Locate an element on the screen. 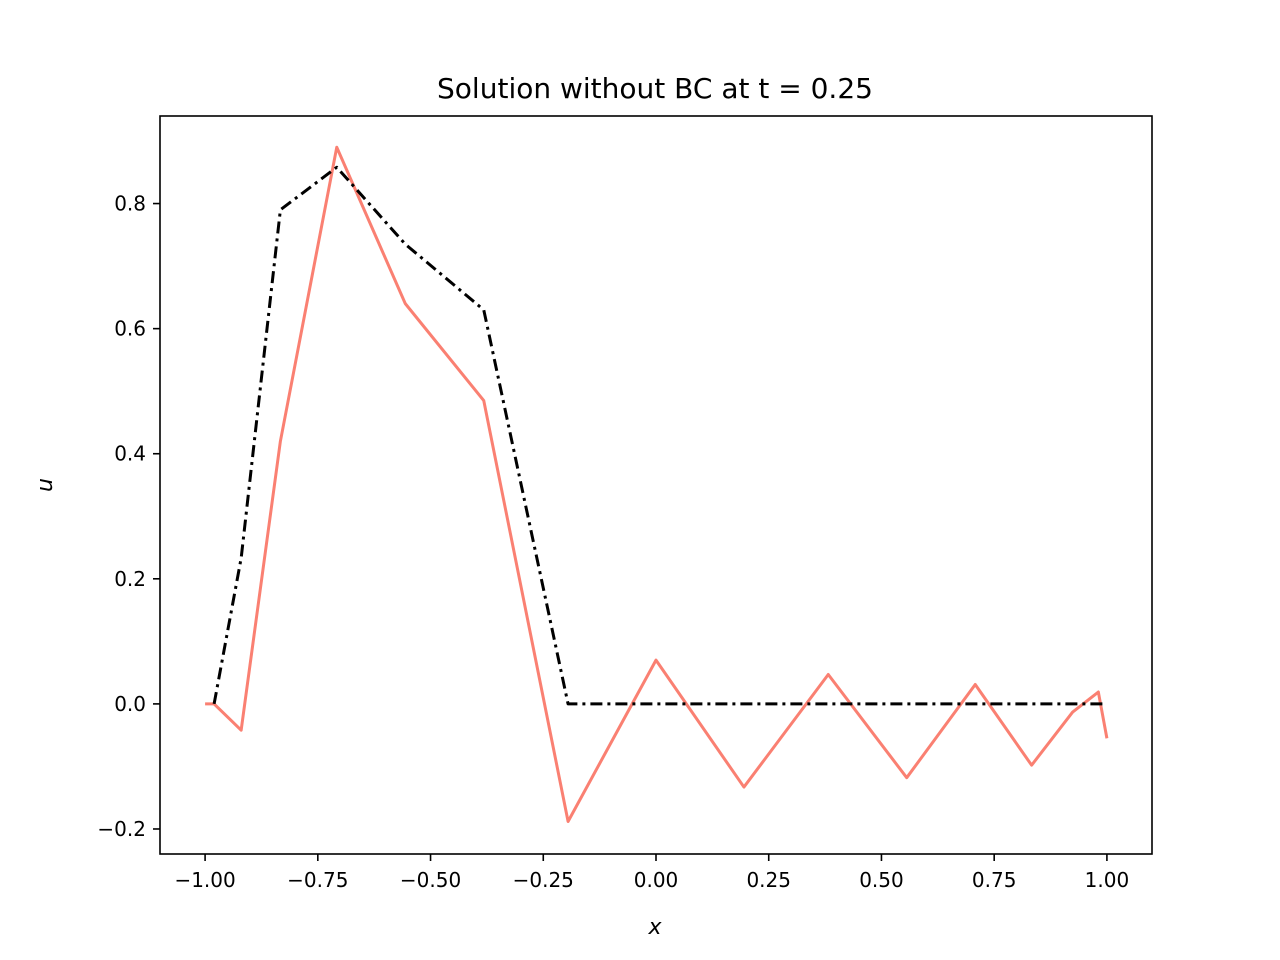  y-tick-label: 0.2 is located at coordinates (130, 579).